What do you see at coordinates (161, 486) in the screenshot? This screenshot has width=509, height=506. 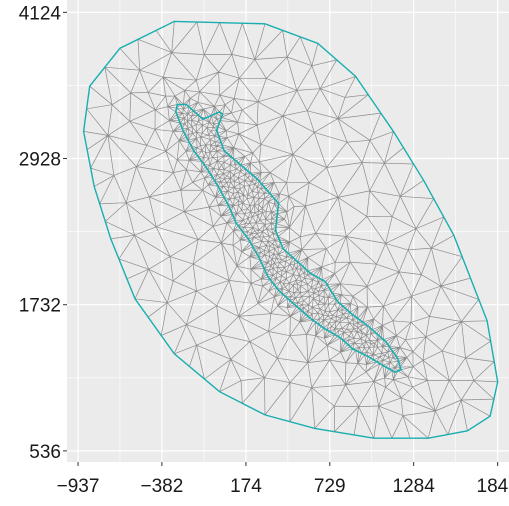 I see `x-tick-label: −382` at bounding box center [161, 486].